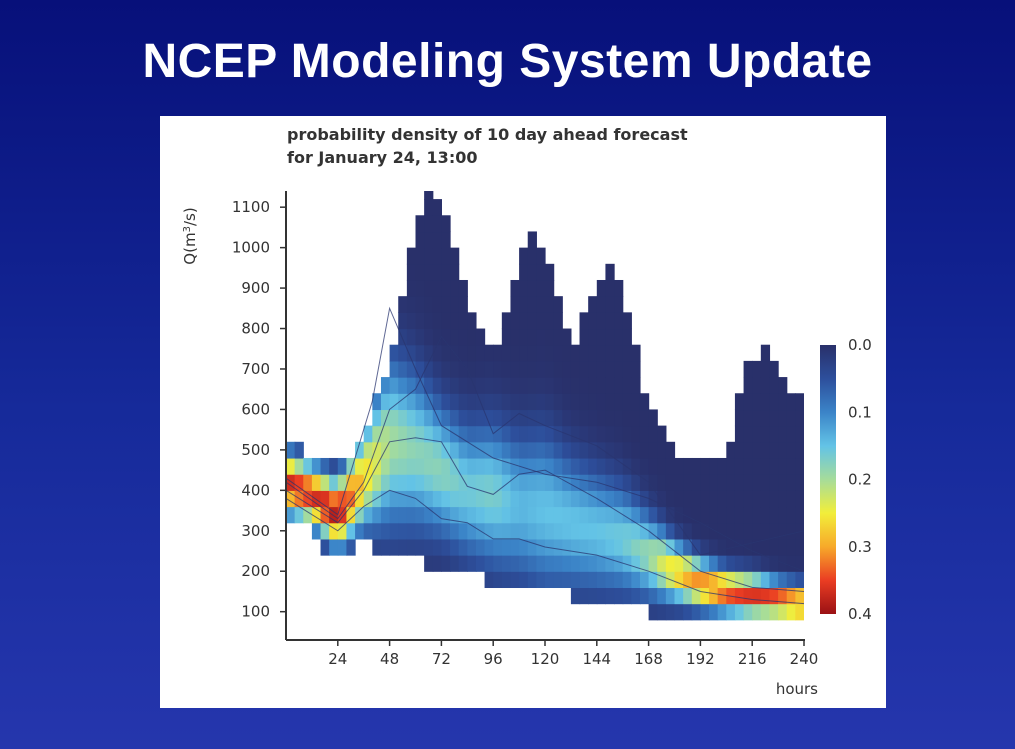 This screenshot has height=749, width=1015. What do you see at coordinates (828, 479) in the screenshot?
I see `colorbar` at bounding box center [828, 479].